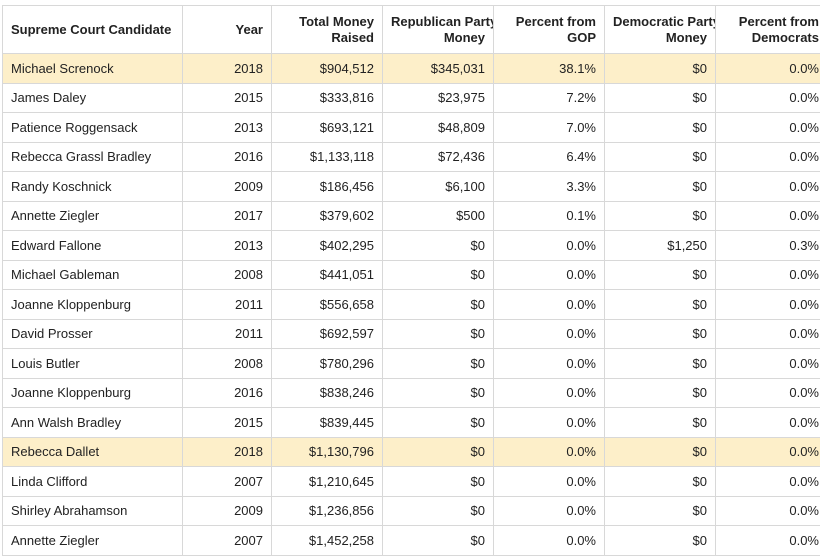  What do you see at coordinates (438, 68) in the screenshot?
I see `republican-money-cell: $345,031` at bounding box center [438, 68].